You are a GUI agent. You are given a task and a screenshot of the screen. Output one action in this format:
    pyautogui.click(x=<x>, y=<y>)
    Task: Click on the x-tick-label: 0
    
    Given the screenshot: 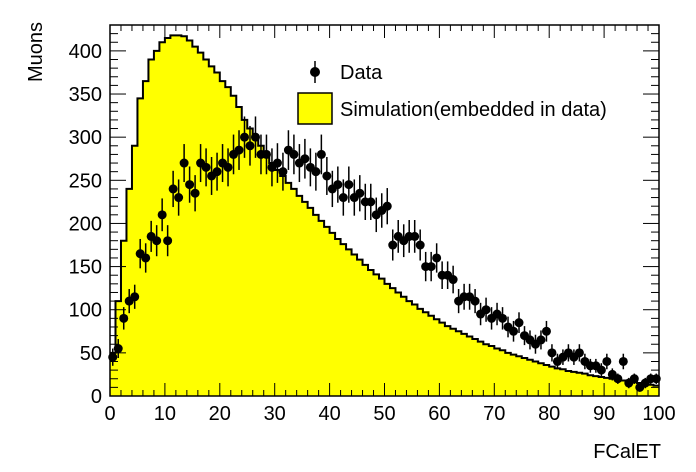 What is the action you would take?
    pyautogui.click(x=109, y=414)
    